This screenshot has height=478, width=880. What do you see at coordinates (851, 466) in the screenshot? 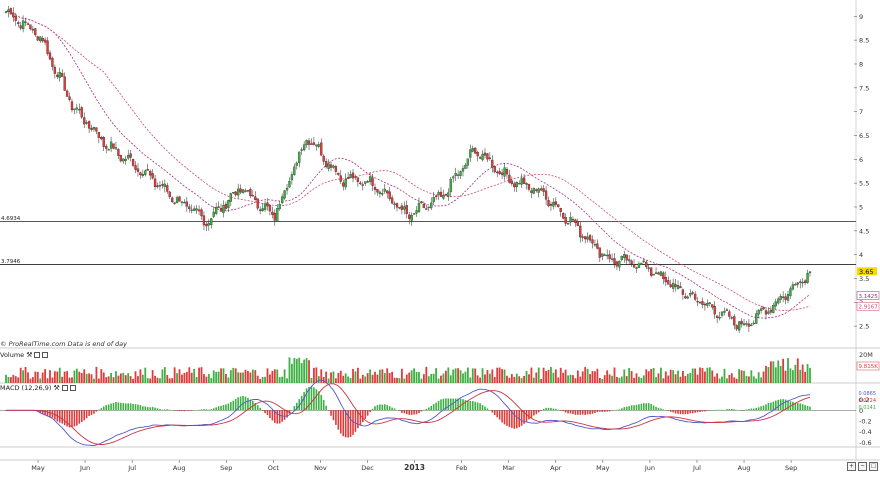
I see `zoom-in-icon: +` at bounding box center [851, 466].